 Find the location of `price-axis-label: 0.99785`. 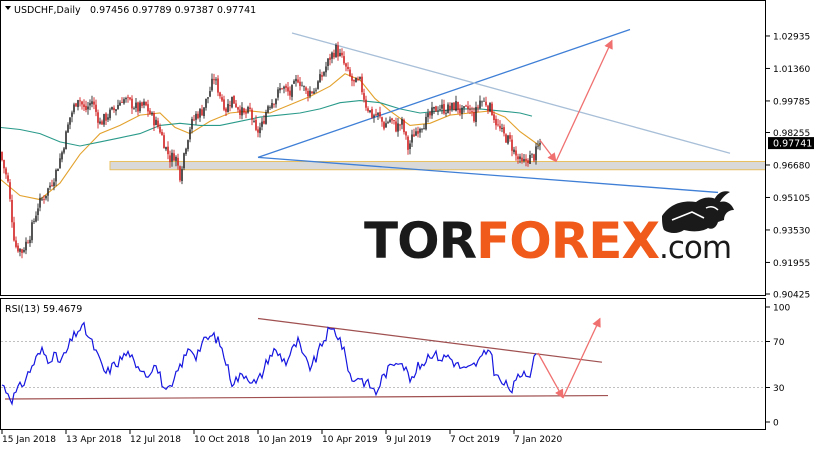

price-axis-label: 0.99785 is located at coordinates (791, 102).